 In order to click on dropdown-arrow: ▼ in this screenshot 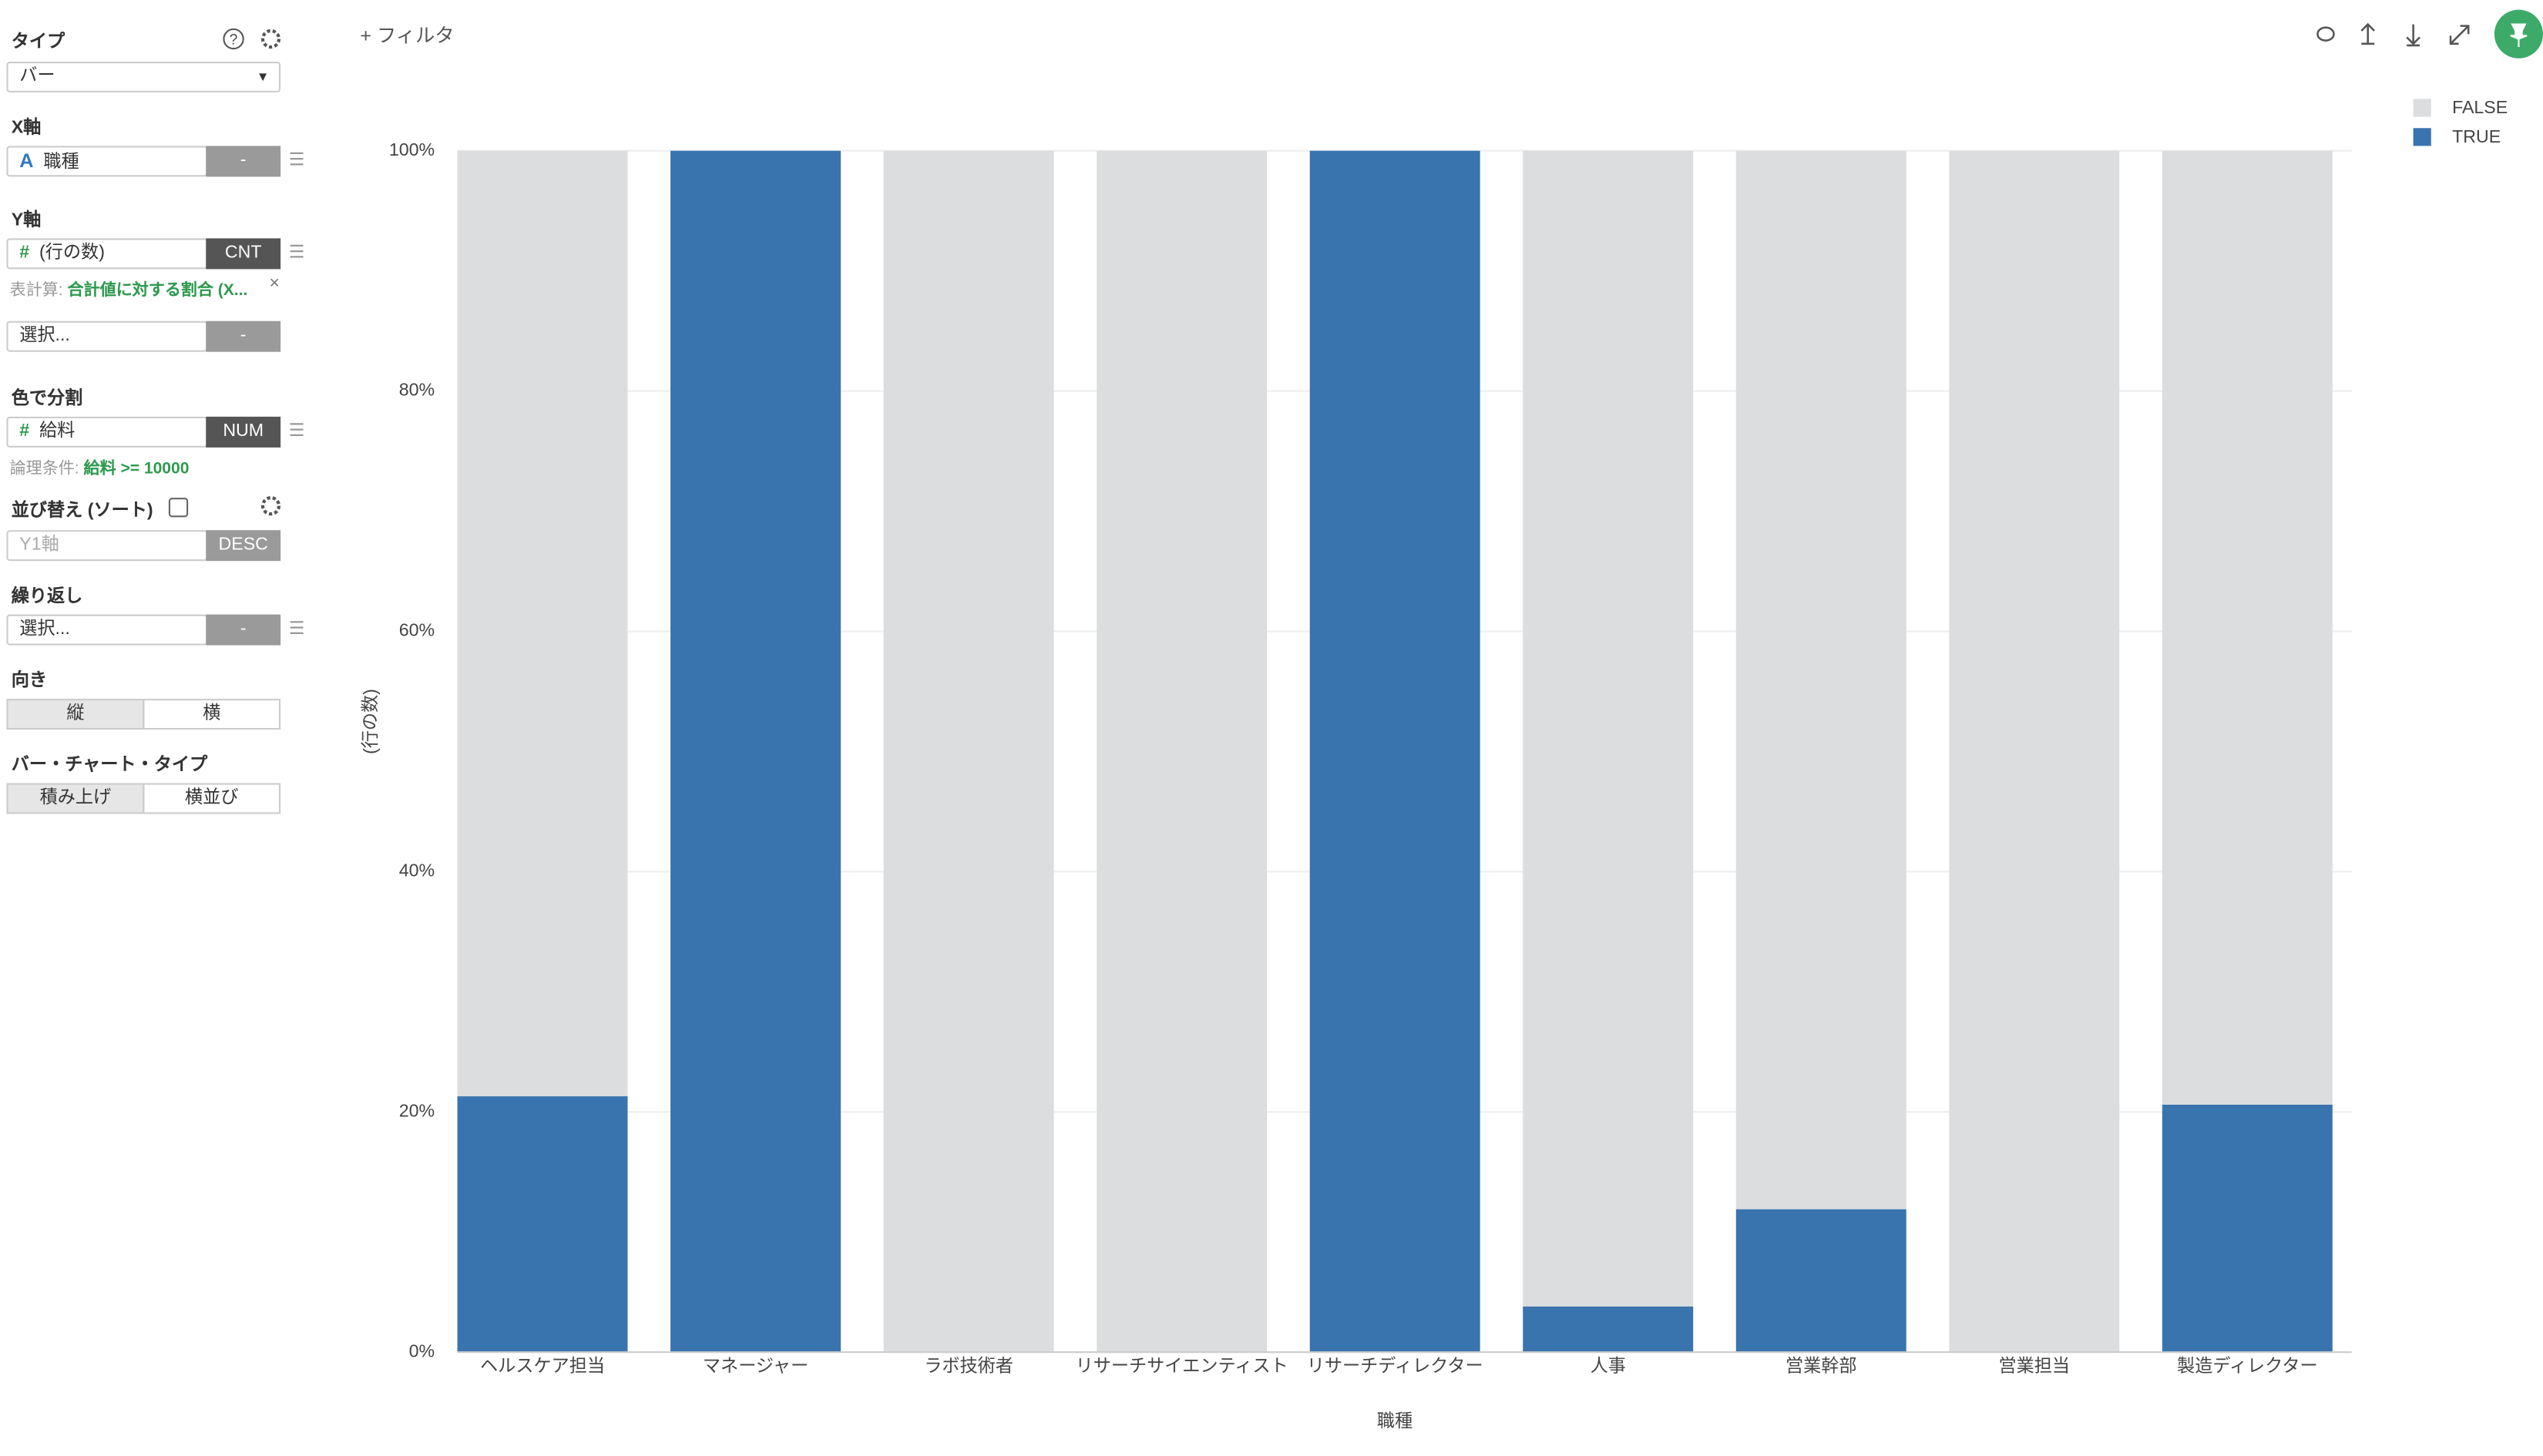, I will do `click(263, 77)`.